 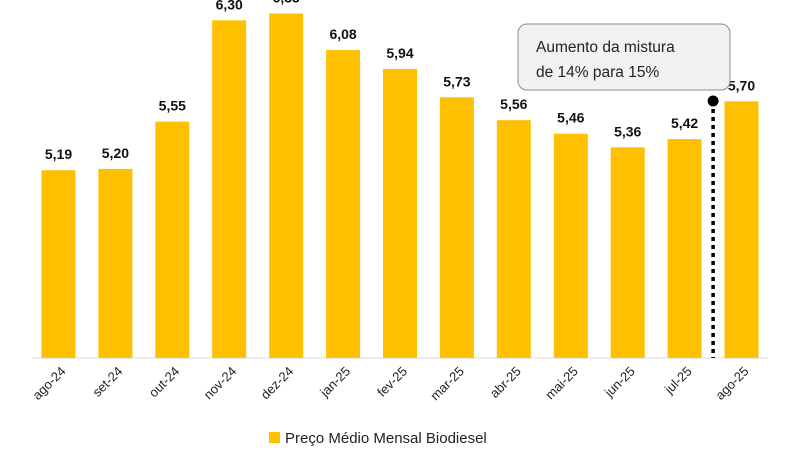 I want to click on data-label-set-24: 5,20, so click(x=115, y=153).